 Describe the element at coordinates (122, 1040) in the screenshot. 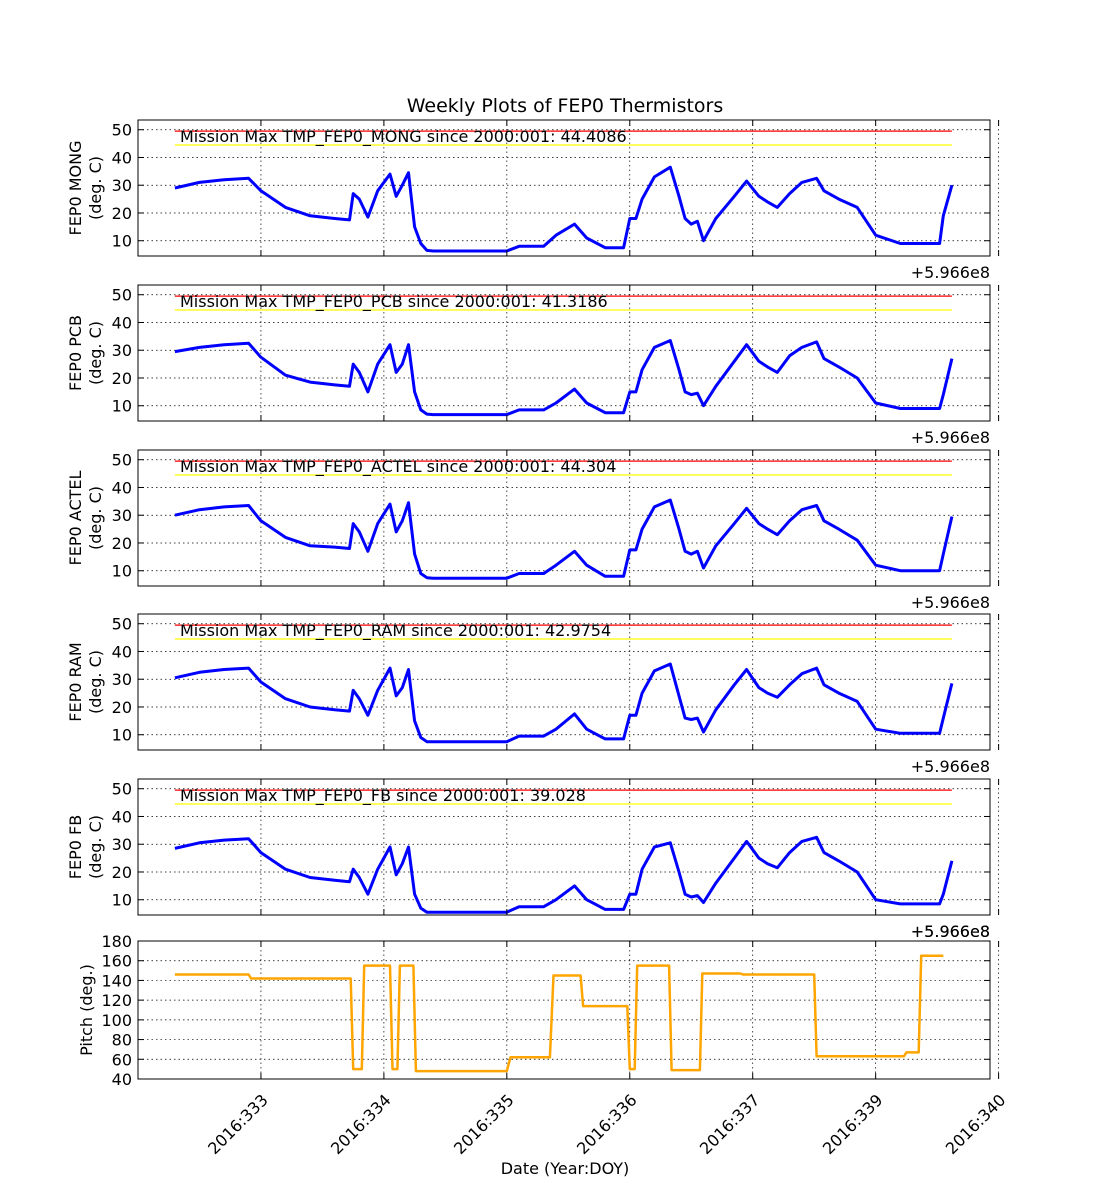

I see `y-tick-label: 80` at that location.